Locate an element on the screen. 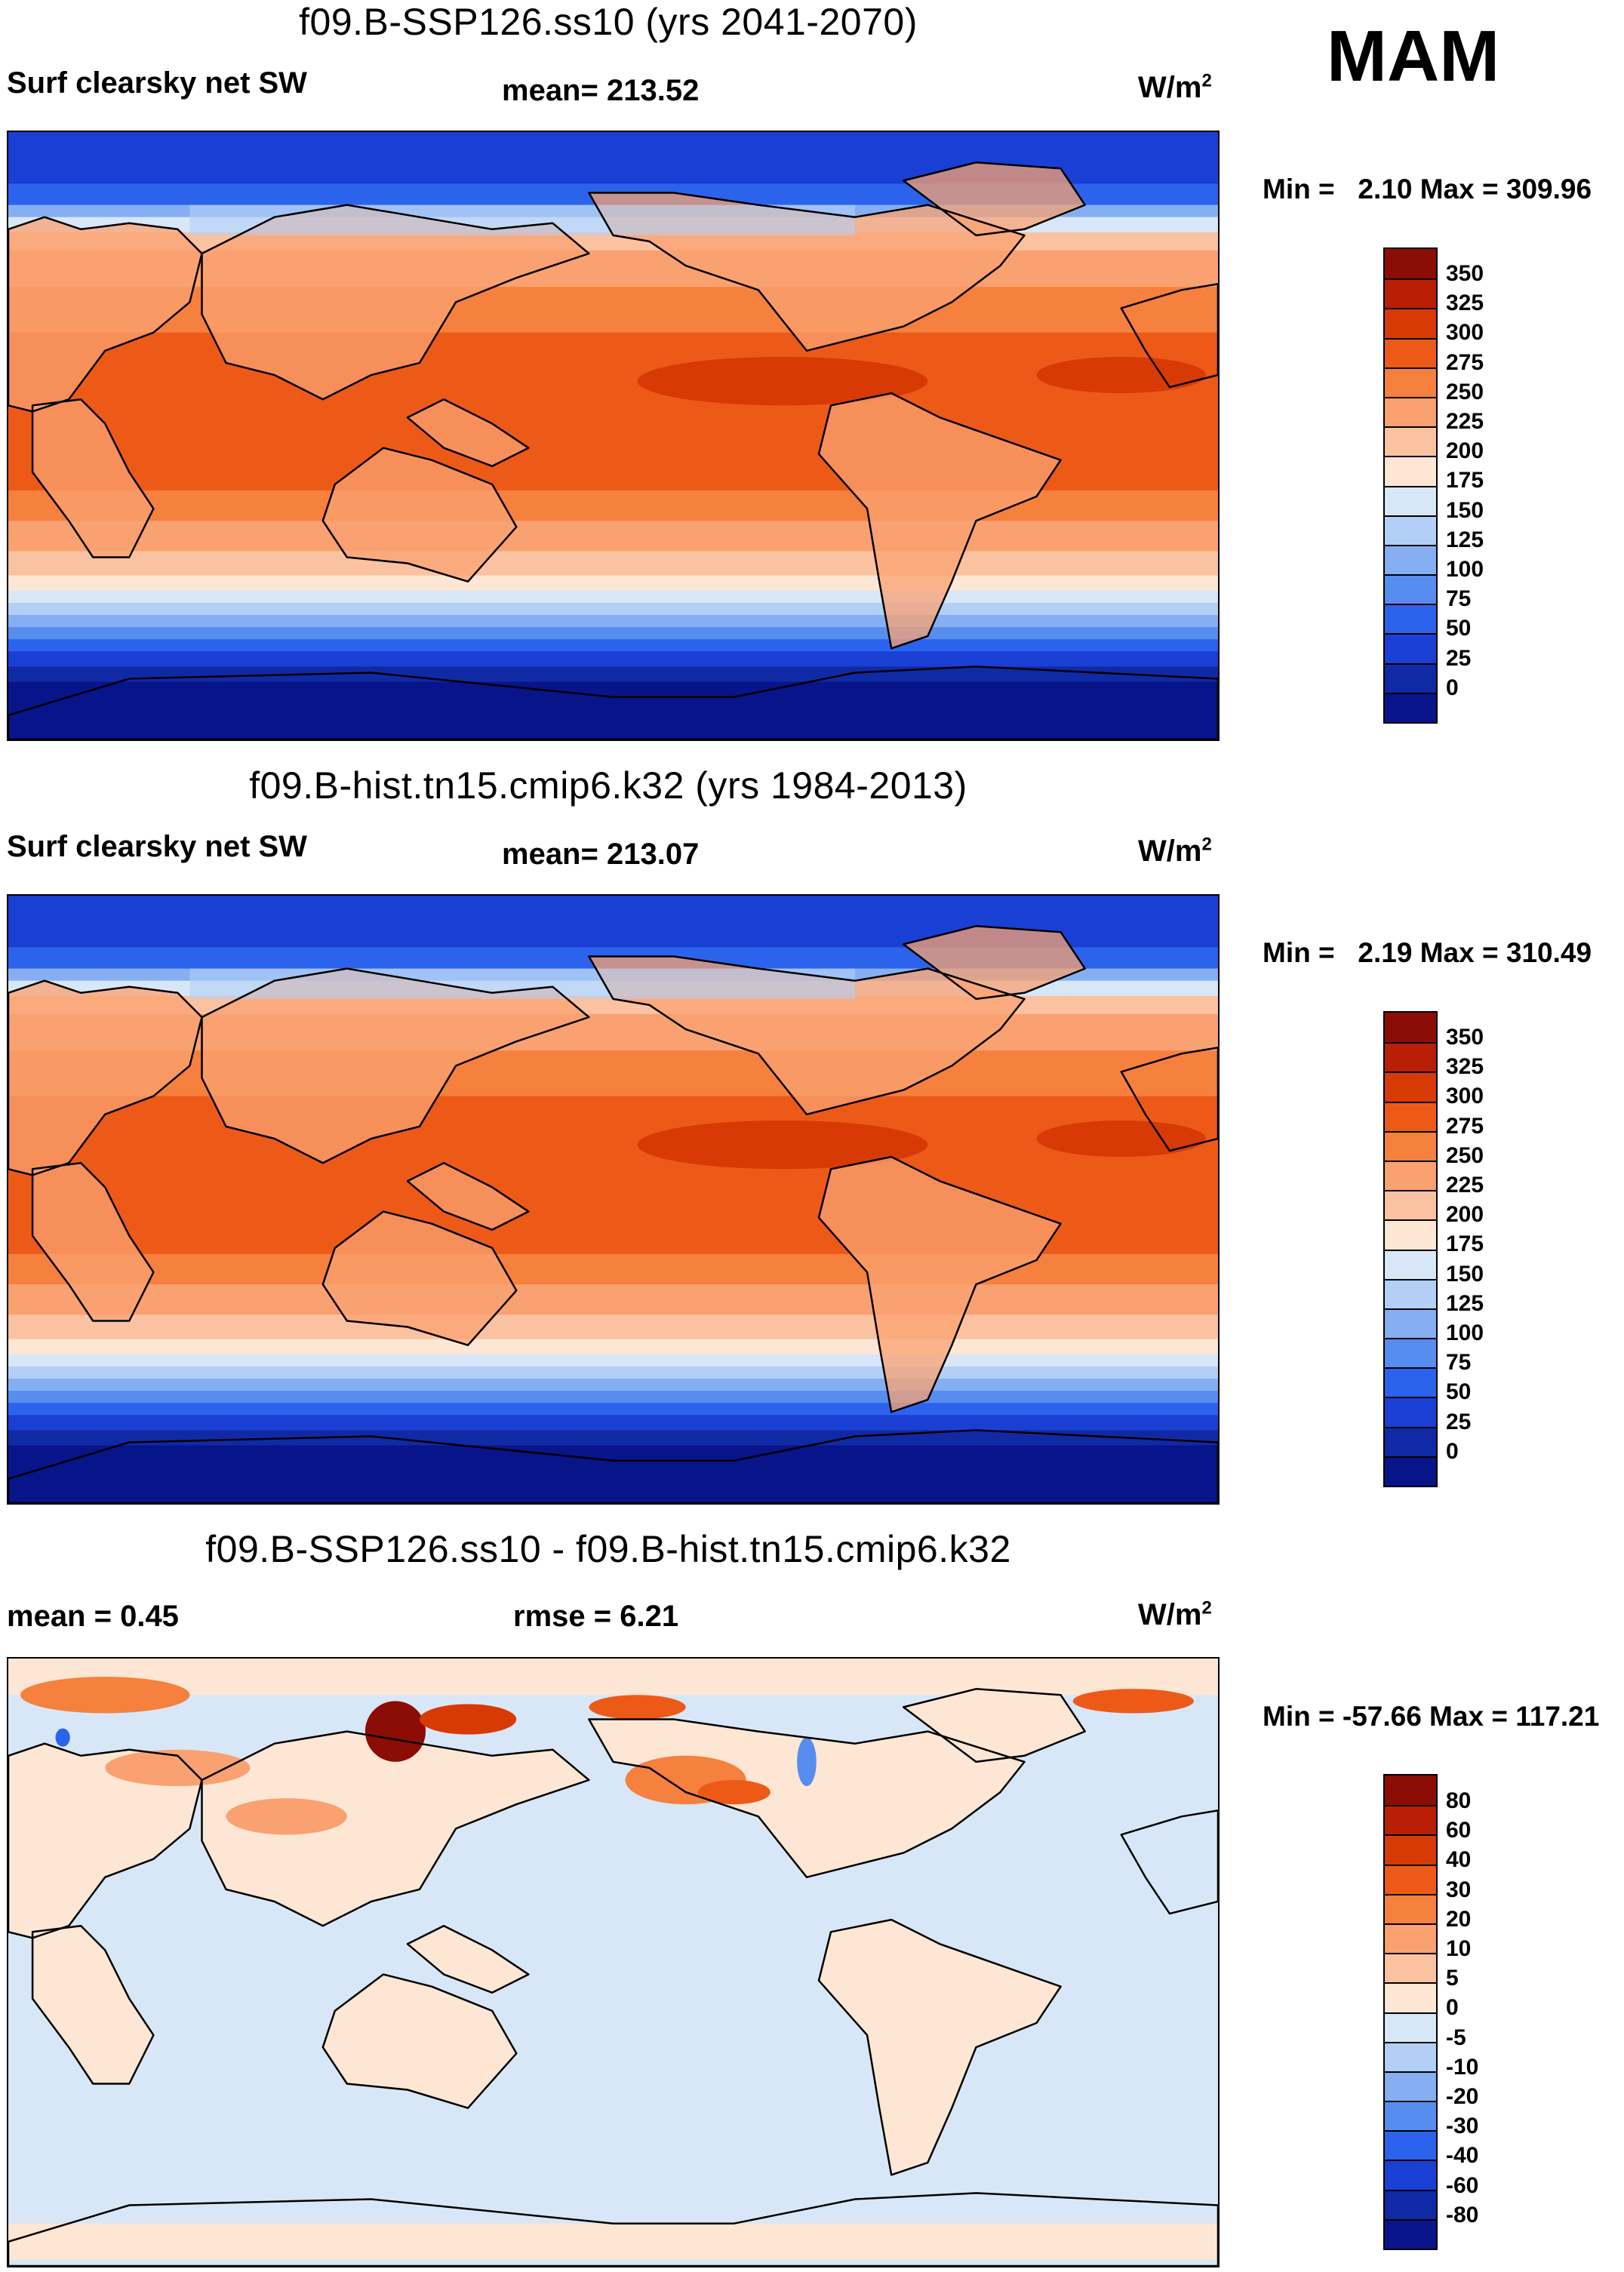  colorbar-tick-label: 225 is located at coordinates (1465, 1185).